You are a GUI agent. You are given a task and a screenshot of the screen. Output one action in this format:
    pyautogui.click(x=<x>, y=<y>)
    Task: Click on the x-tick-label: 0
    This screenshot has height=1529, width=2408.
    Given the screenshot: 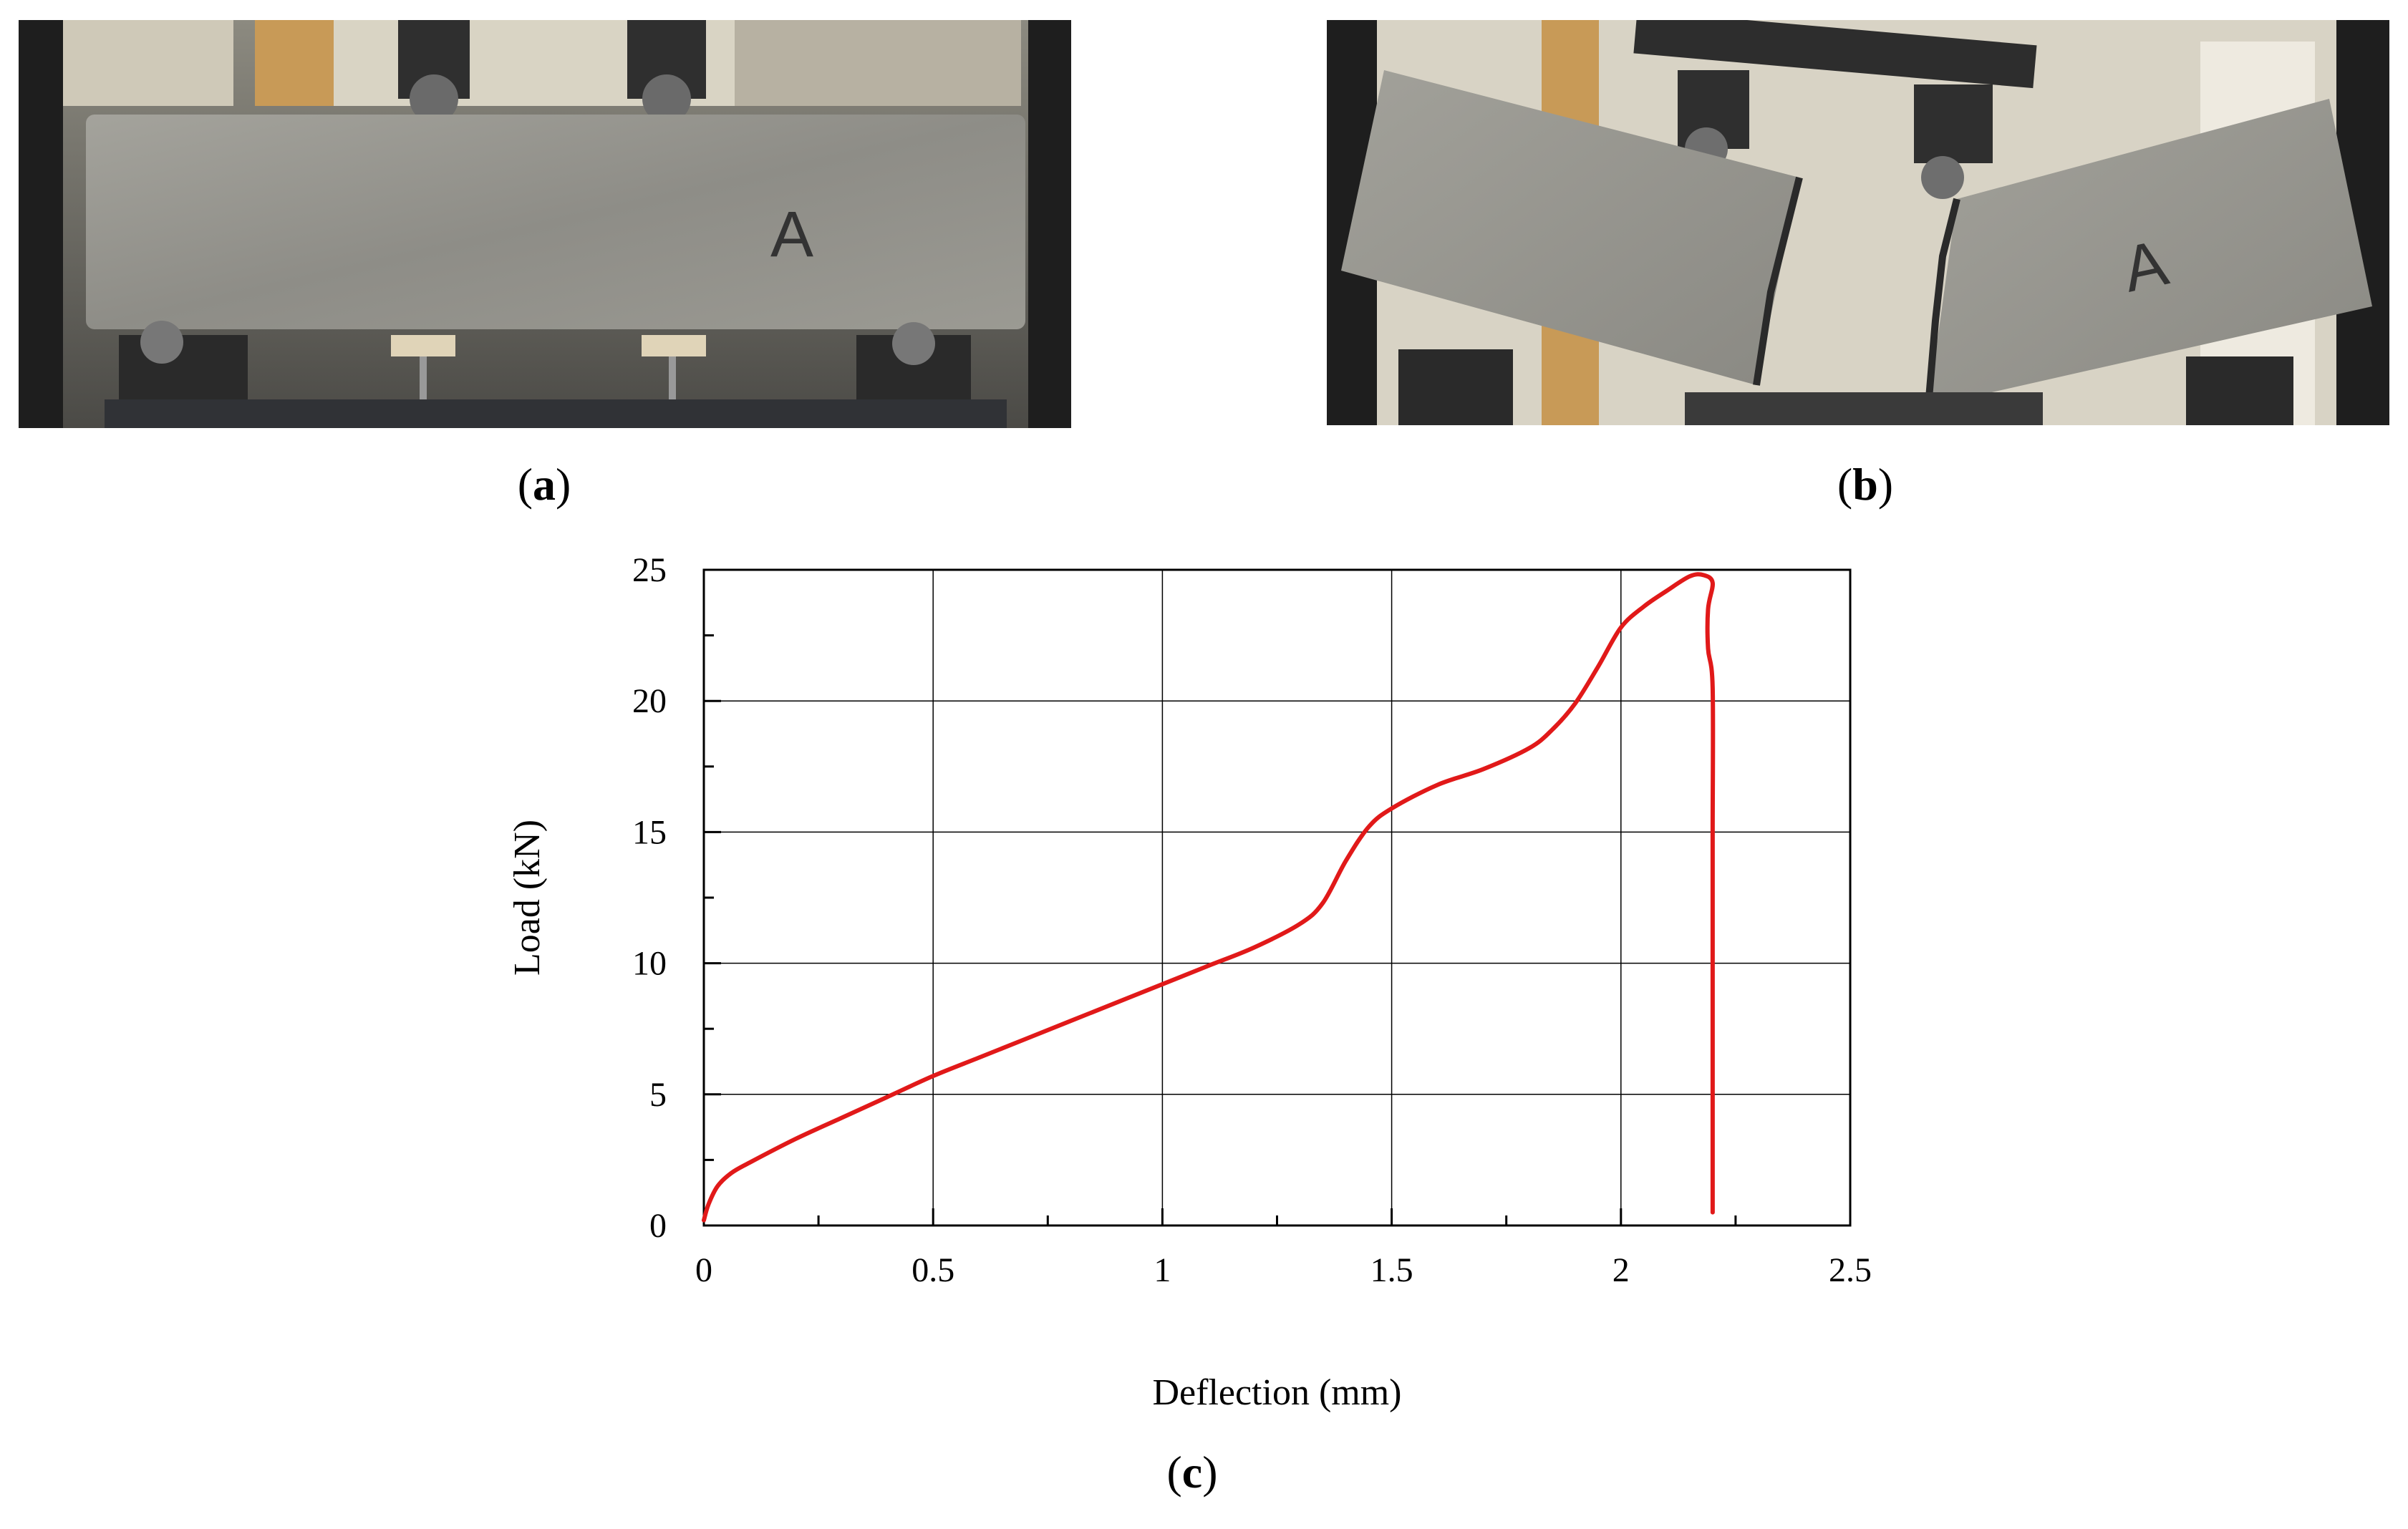 What is the action you would take?
    pyautogui.click(x=703, y=1270)
    